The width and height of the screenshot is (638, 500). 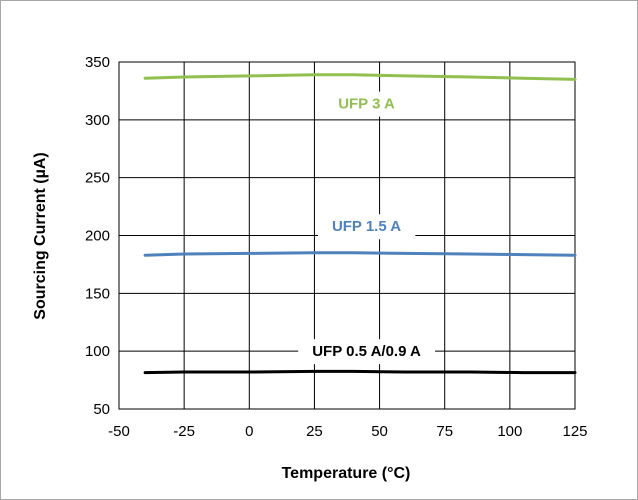 I want to click on y-tick-labels: 50 100 150 200 250 300 350, so click(x=97, y=236).